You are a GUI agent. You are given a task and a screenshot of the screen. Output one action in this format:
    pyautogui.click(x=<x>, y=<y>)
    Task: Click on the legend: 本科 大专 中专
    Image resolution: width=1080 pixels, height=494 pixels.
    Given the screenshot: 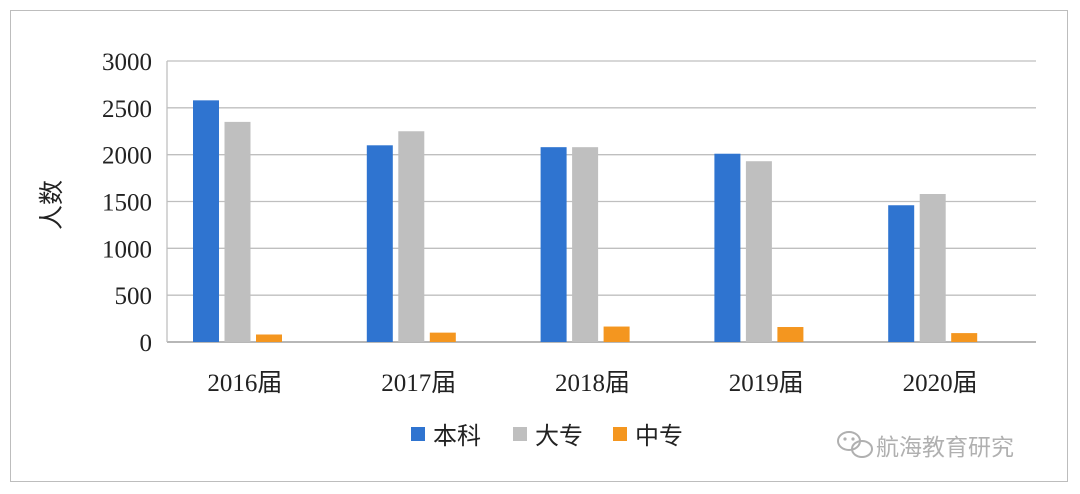 What is the action you would take?
    pyautogui.click(x=547, y=436)
    